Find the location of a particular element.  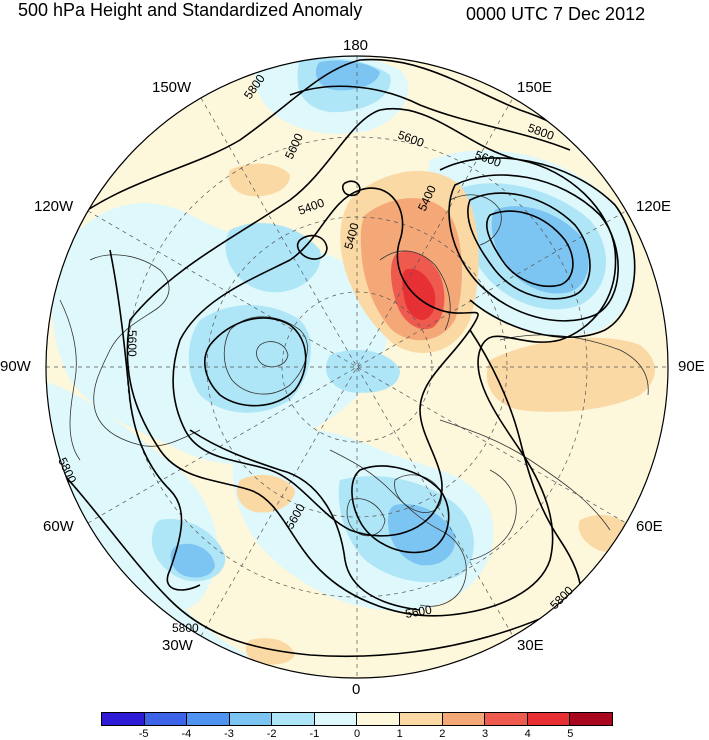

colorbar-tick-label: -1 is located at coordinates (314, 734).